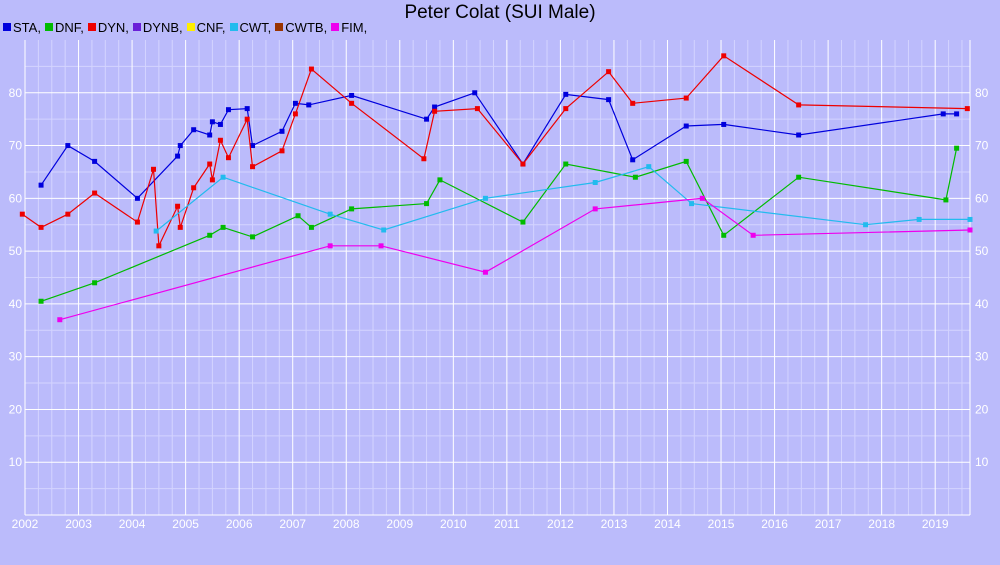  Describe the element at coordinates (982, 198) in the screenshot. I see `y-tick-label-right: 60` at that location.